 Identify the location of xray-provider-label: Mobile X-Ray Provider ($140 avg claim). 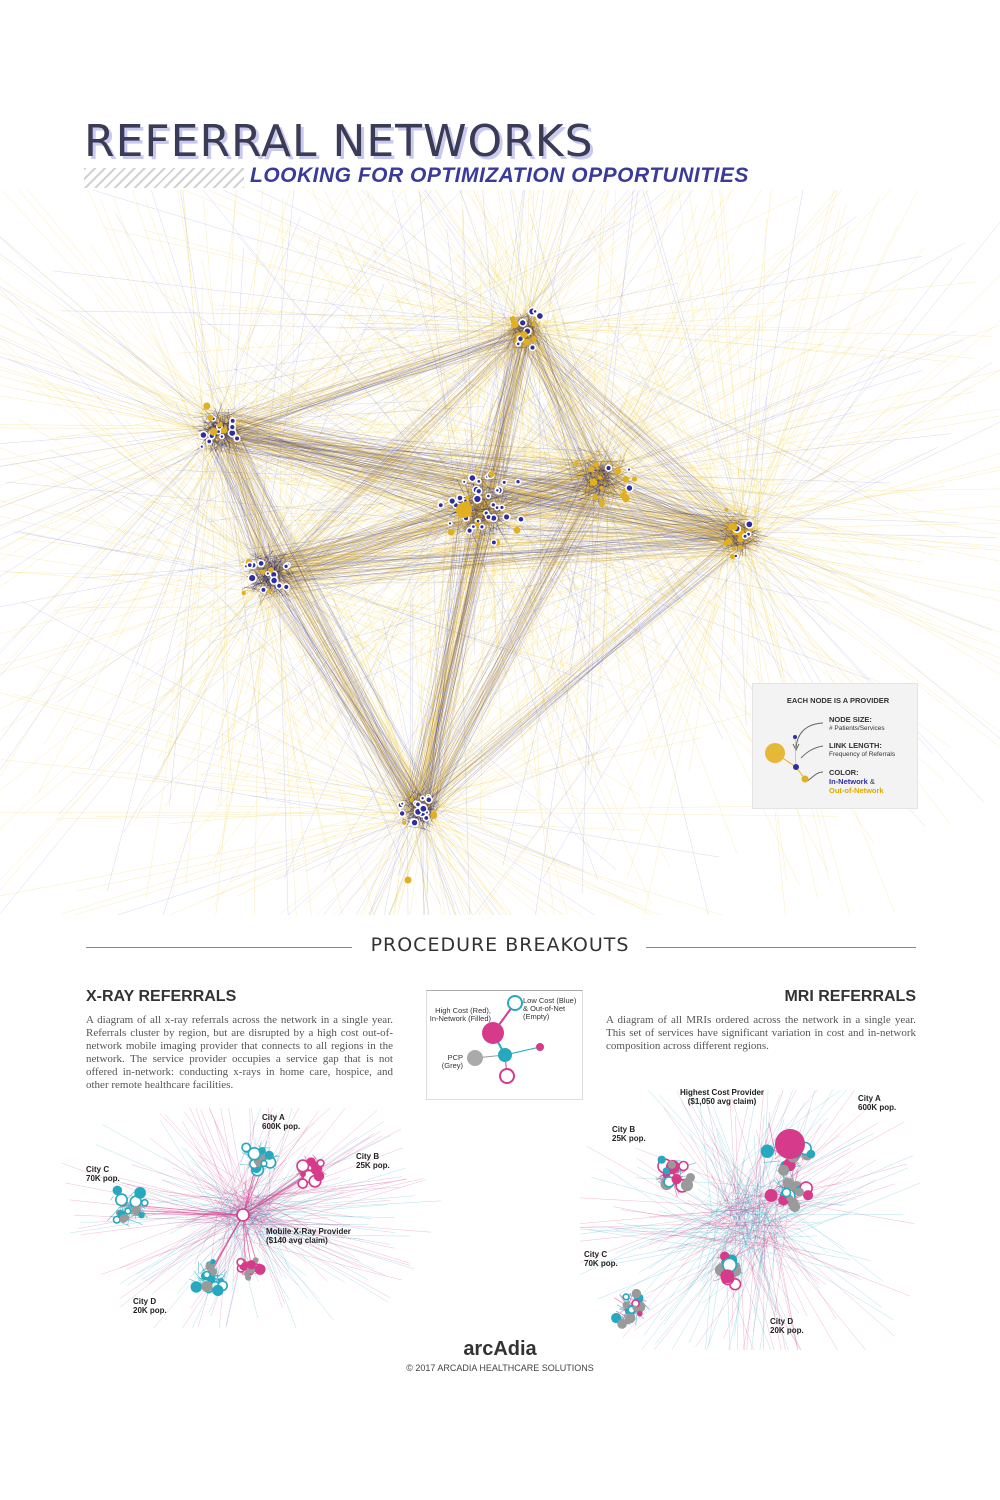
(308, 1236).